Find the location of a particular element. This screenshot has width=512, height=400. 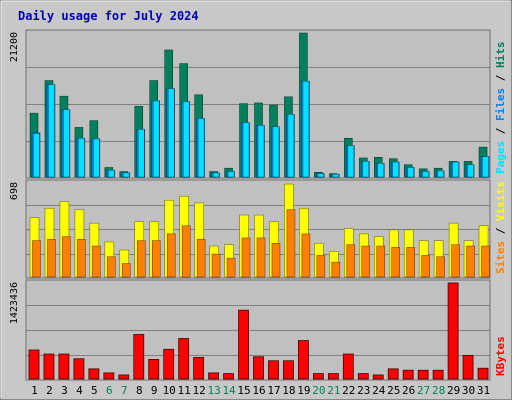

legend-sites: Sites is located at coordinates (500, 257).